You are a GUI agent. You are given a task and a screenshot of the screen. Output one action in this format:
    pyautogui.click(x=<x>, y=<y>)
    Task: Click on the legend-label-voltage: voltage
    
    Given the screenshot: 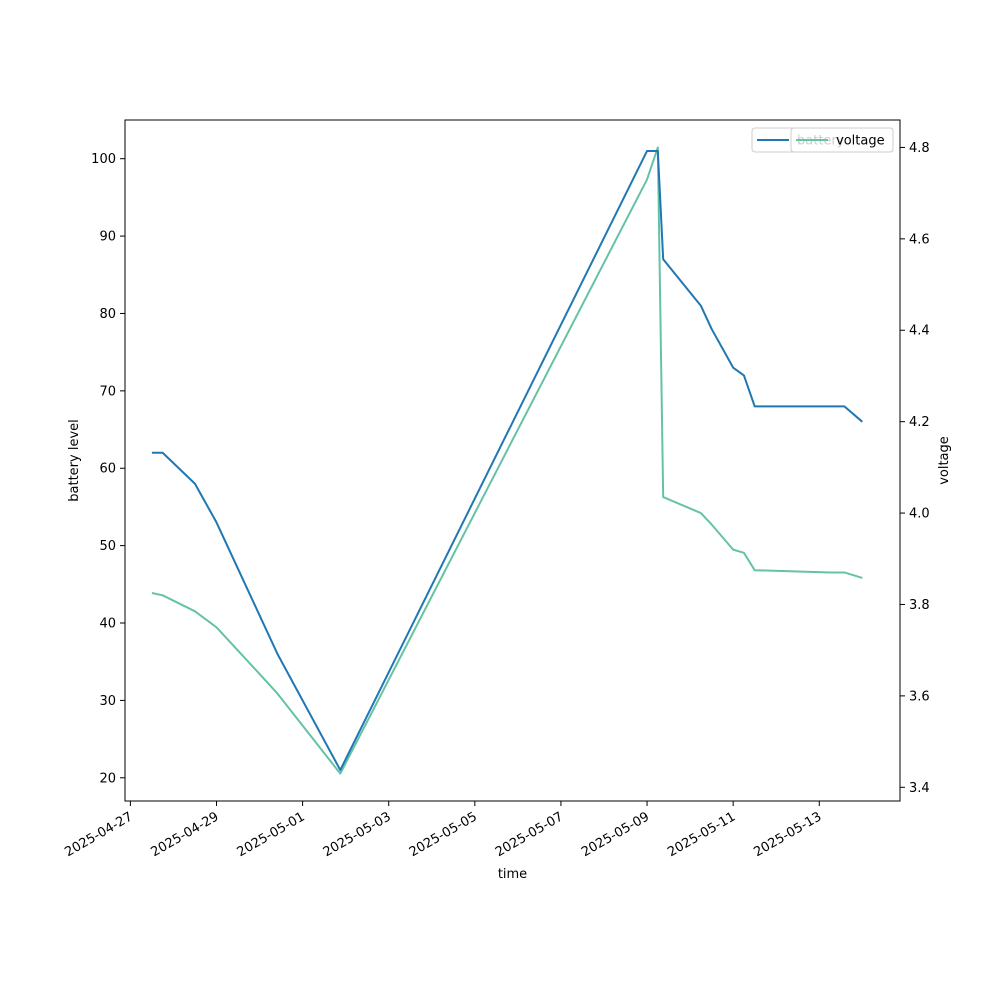 What is the action you would take?
    pyautogui.click(x=860, y=141)
    